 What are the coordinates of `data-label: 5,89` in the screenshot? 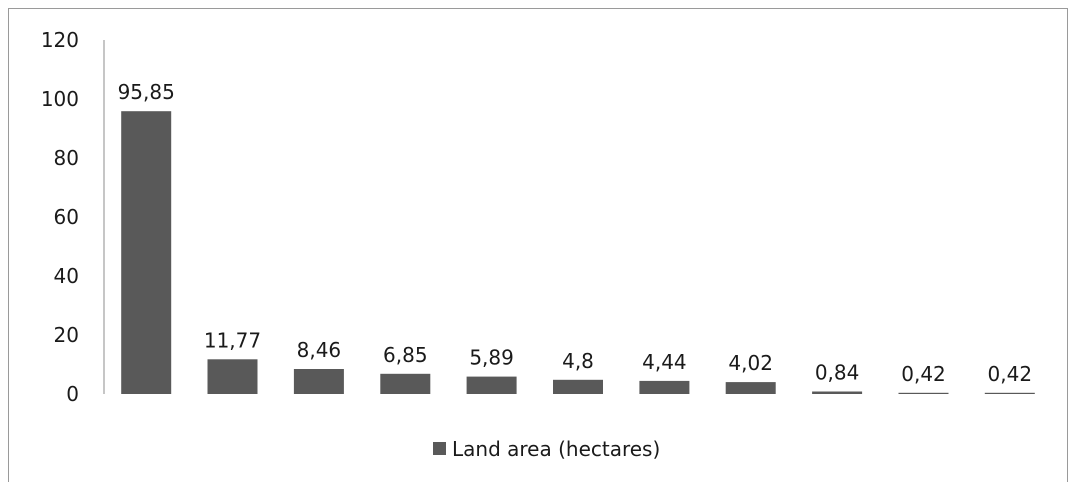 It's located at (491, 358).